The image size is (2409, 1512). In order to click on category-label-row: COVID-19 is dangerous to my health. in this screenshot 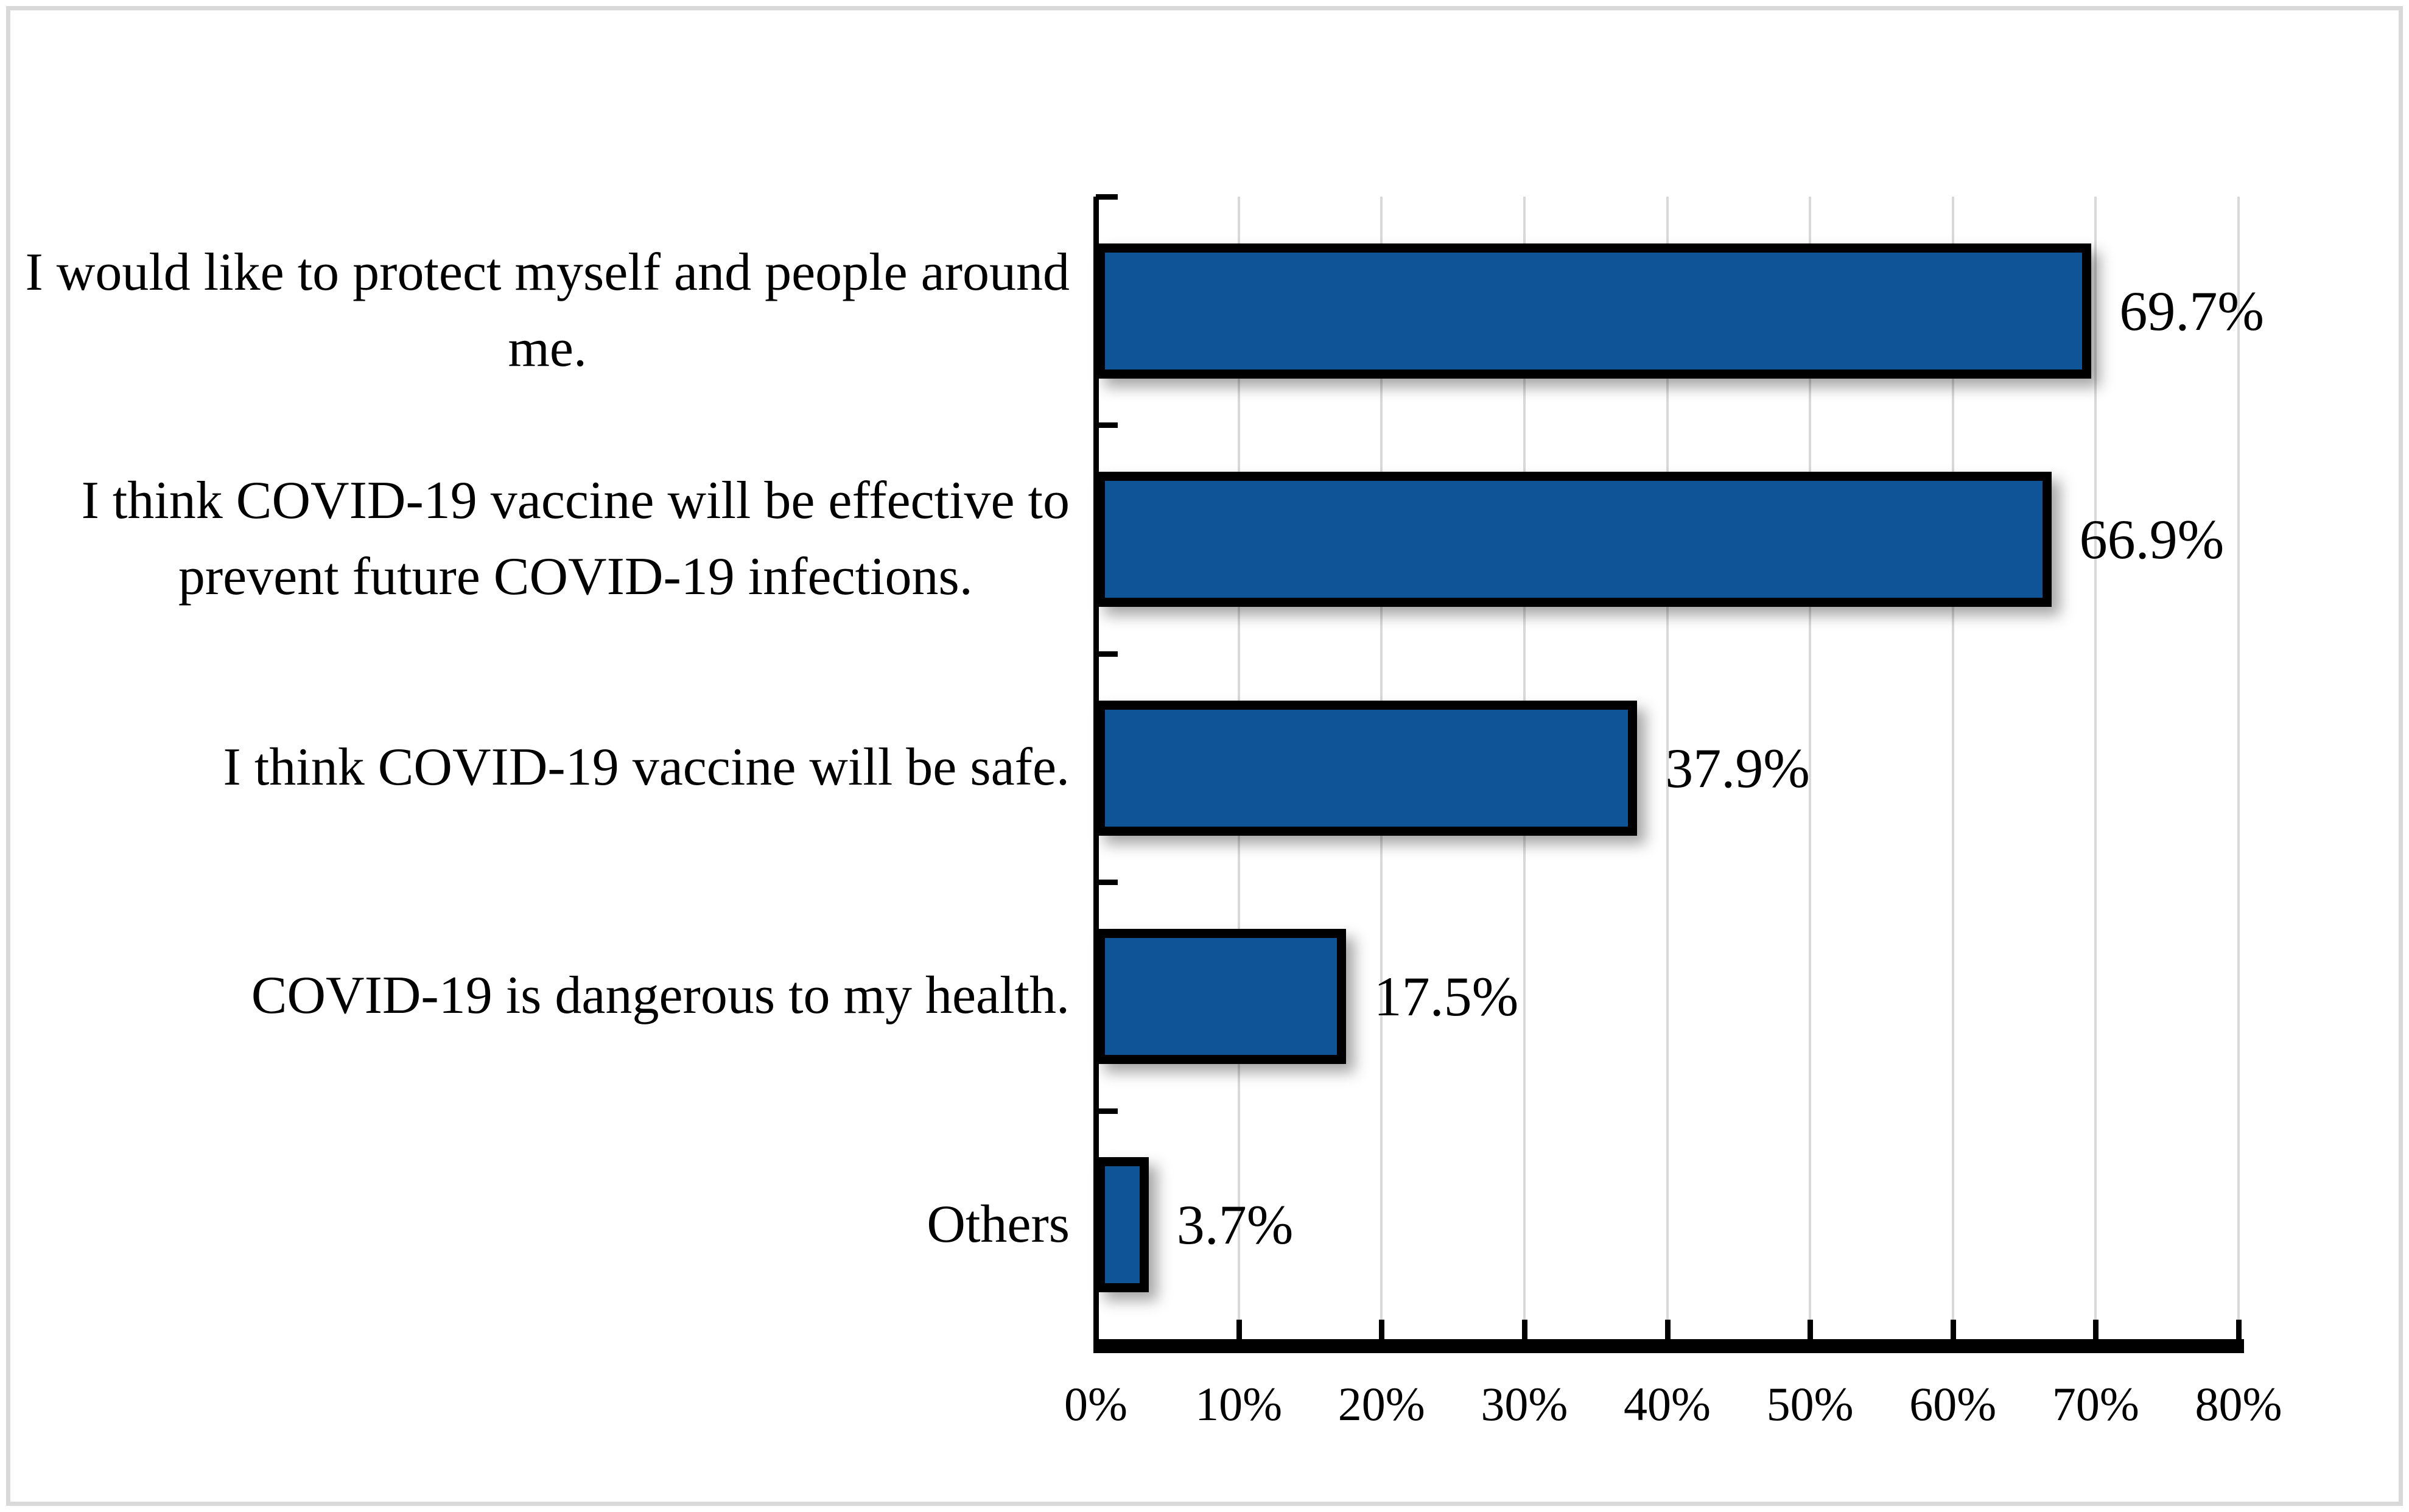, I will do `click(547, 996)`.